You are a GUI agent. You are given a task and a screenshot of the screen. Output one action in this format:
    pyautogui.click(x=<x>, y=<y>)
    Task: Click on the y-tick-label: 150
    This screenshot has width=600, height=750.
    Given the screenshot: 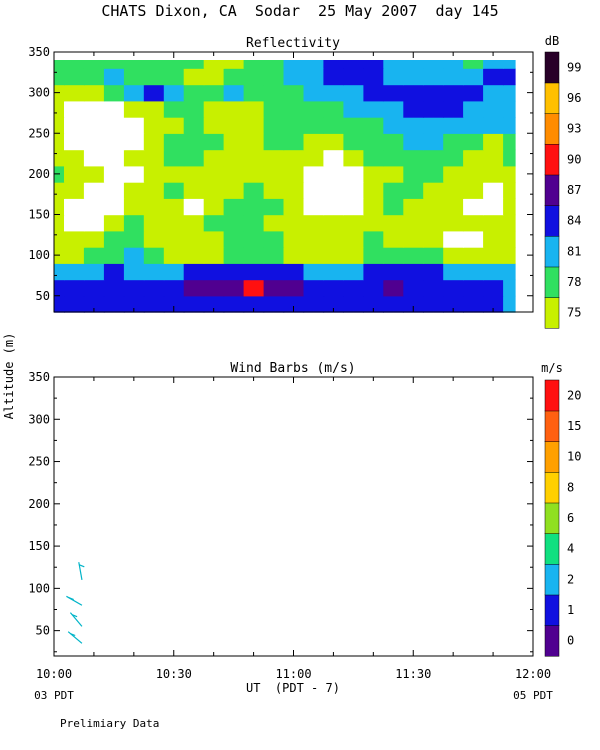 What is the action you would take?
    pyautogui.click(x=39, y=546)
    